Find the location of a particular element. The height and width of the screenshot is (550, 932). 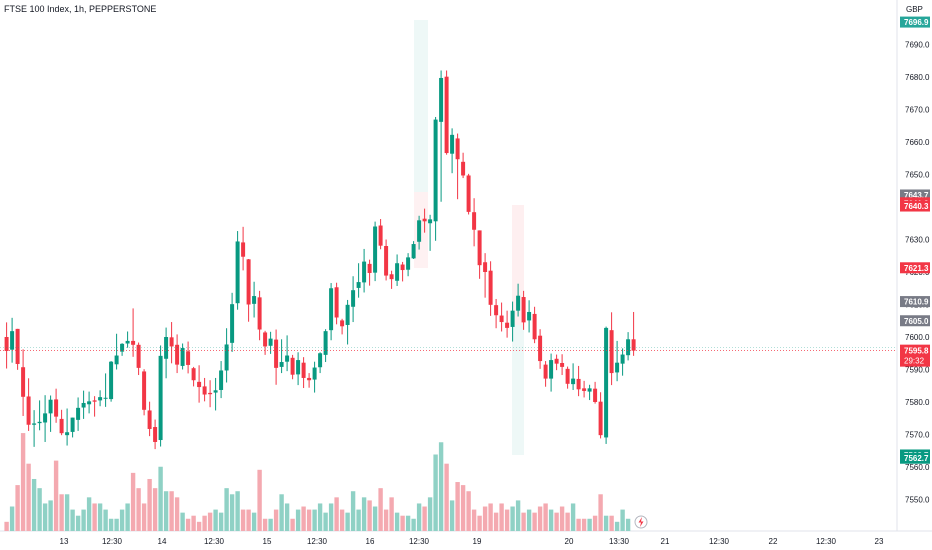

y-tick-label: 7600.0 is located at coordinates (917, 337).